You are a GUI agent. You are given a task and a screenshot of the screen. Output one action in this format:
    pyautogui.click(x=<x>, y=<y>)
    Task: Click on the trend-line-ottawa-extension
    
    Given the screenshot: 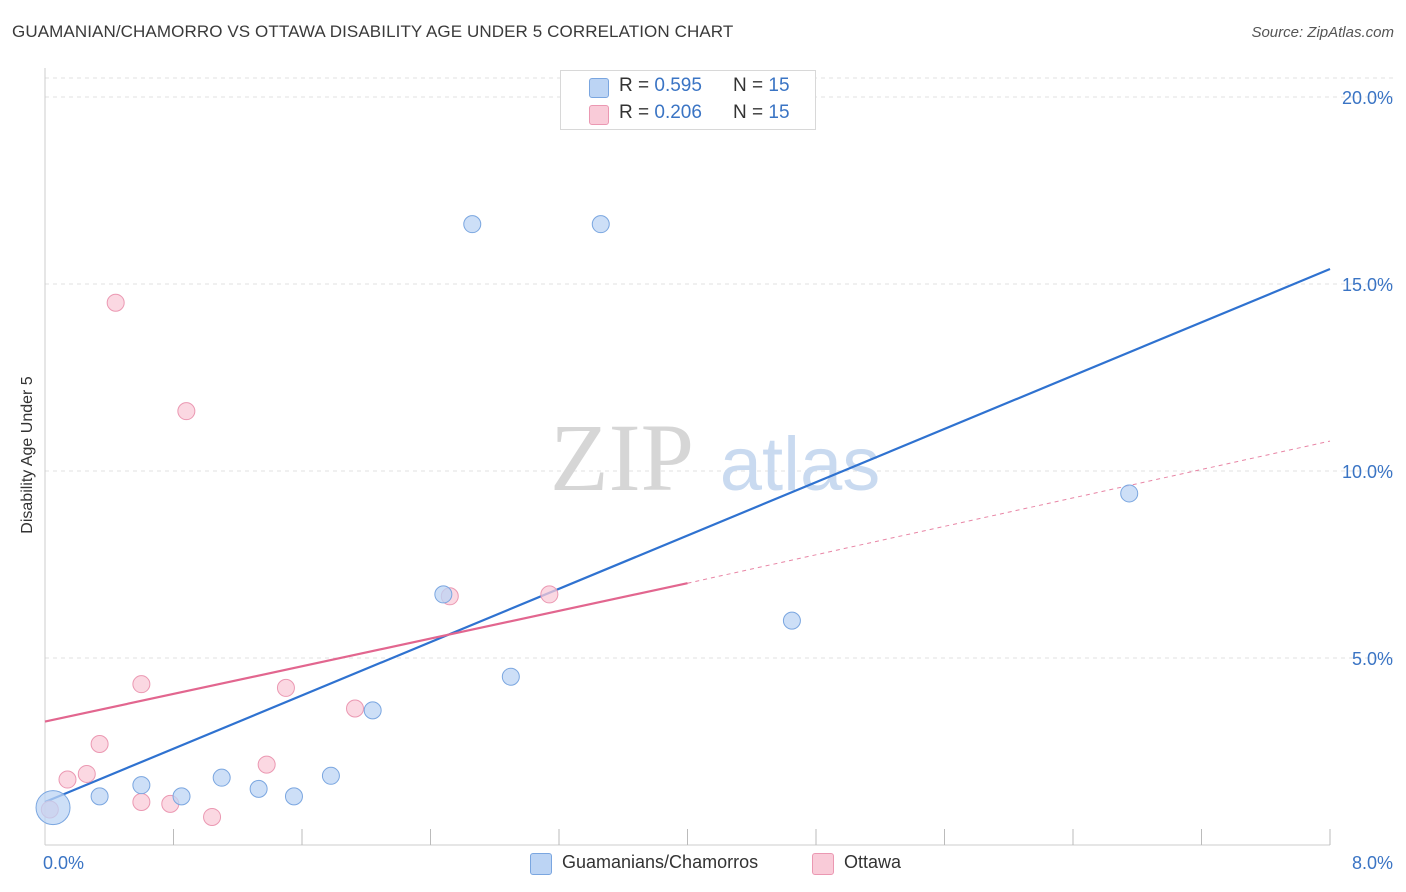 What is the action you would take?
    pyautogui.click(x=1009, y=512)
    